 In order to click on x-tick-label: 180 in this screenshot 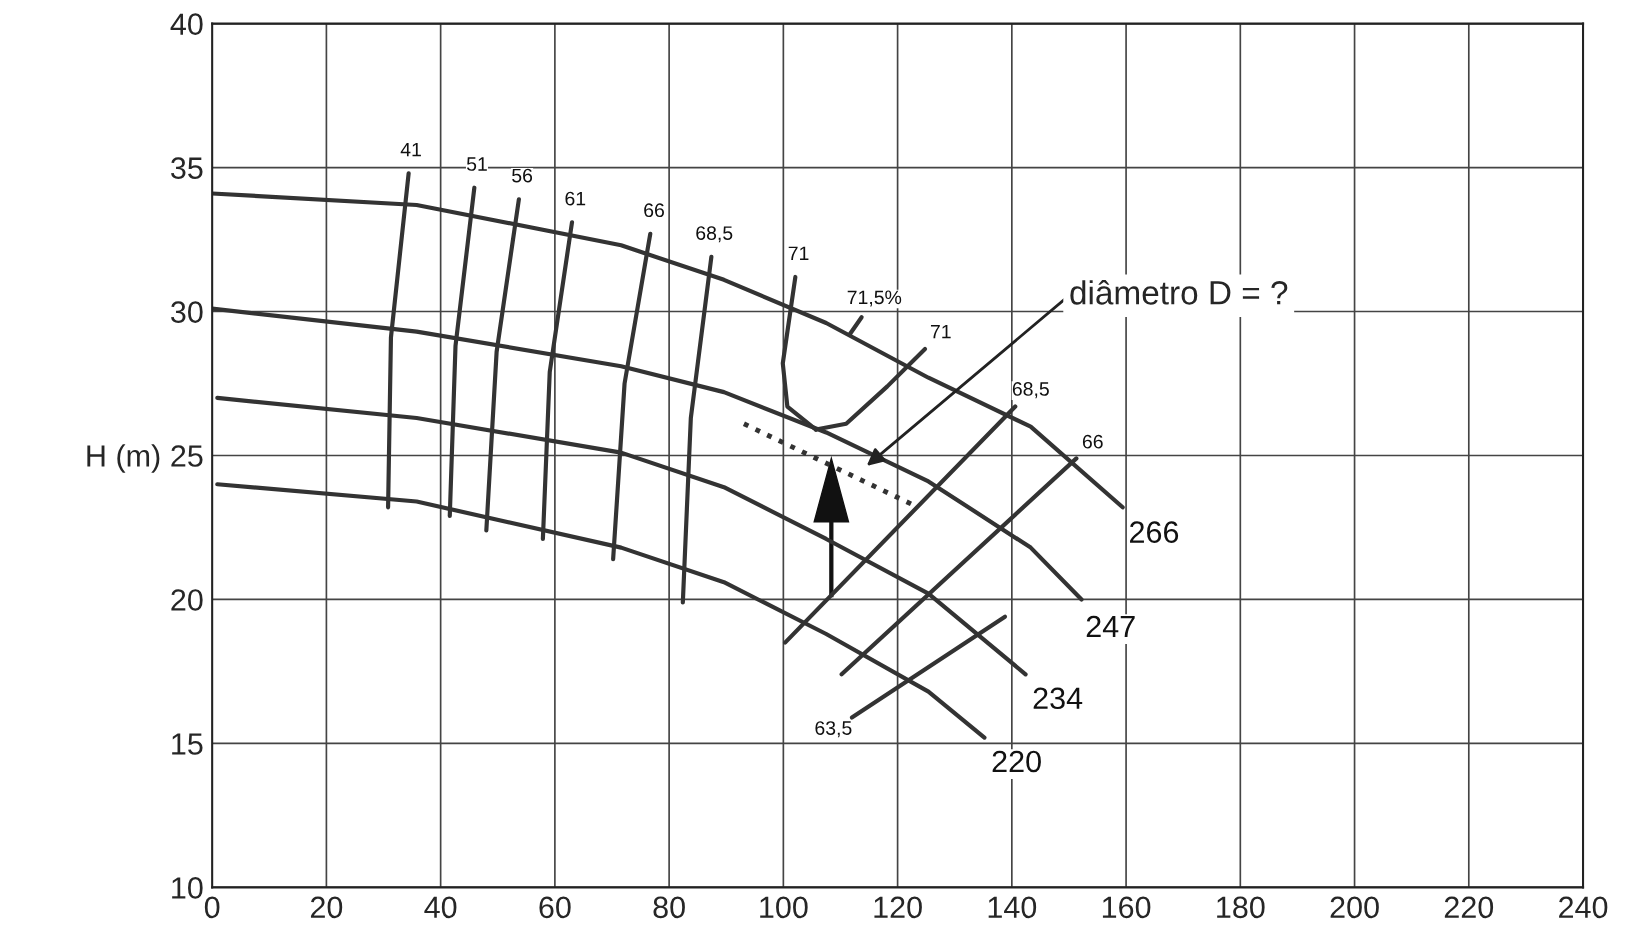, I will do `click(1241, 907)`.